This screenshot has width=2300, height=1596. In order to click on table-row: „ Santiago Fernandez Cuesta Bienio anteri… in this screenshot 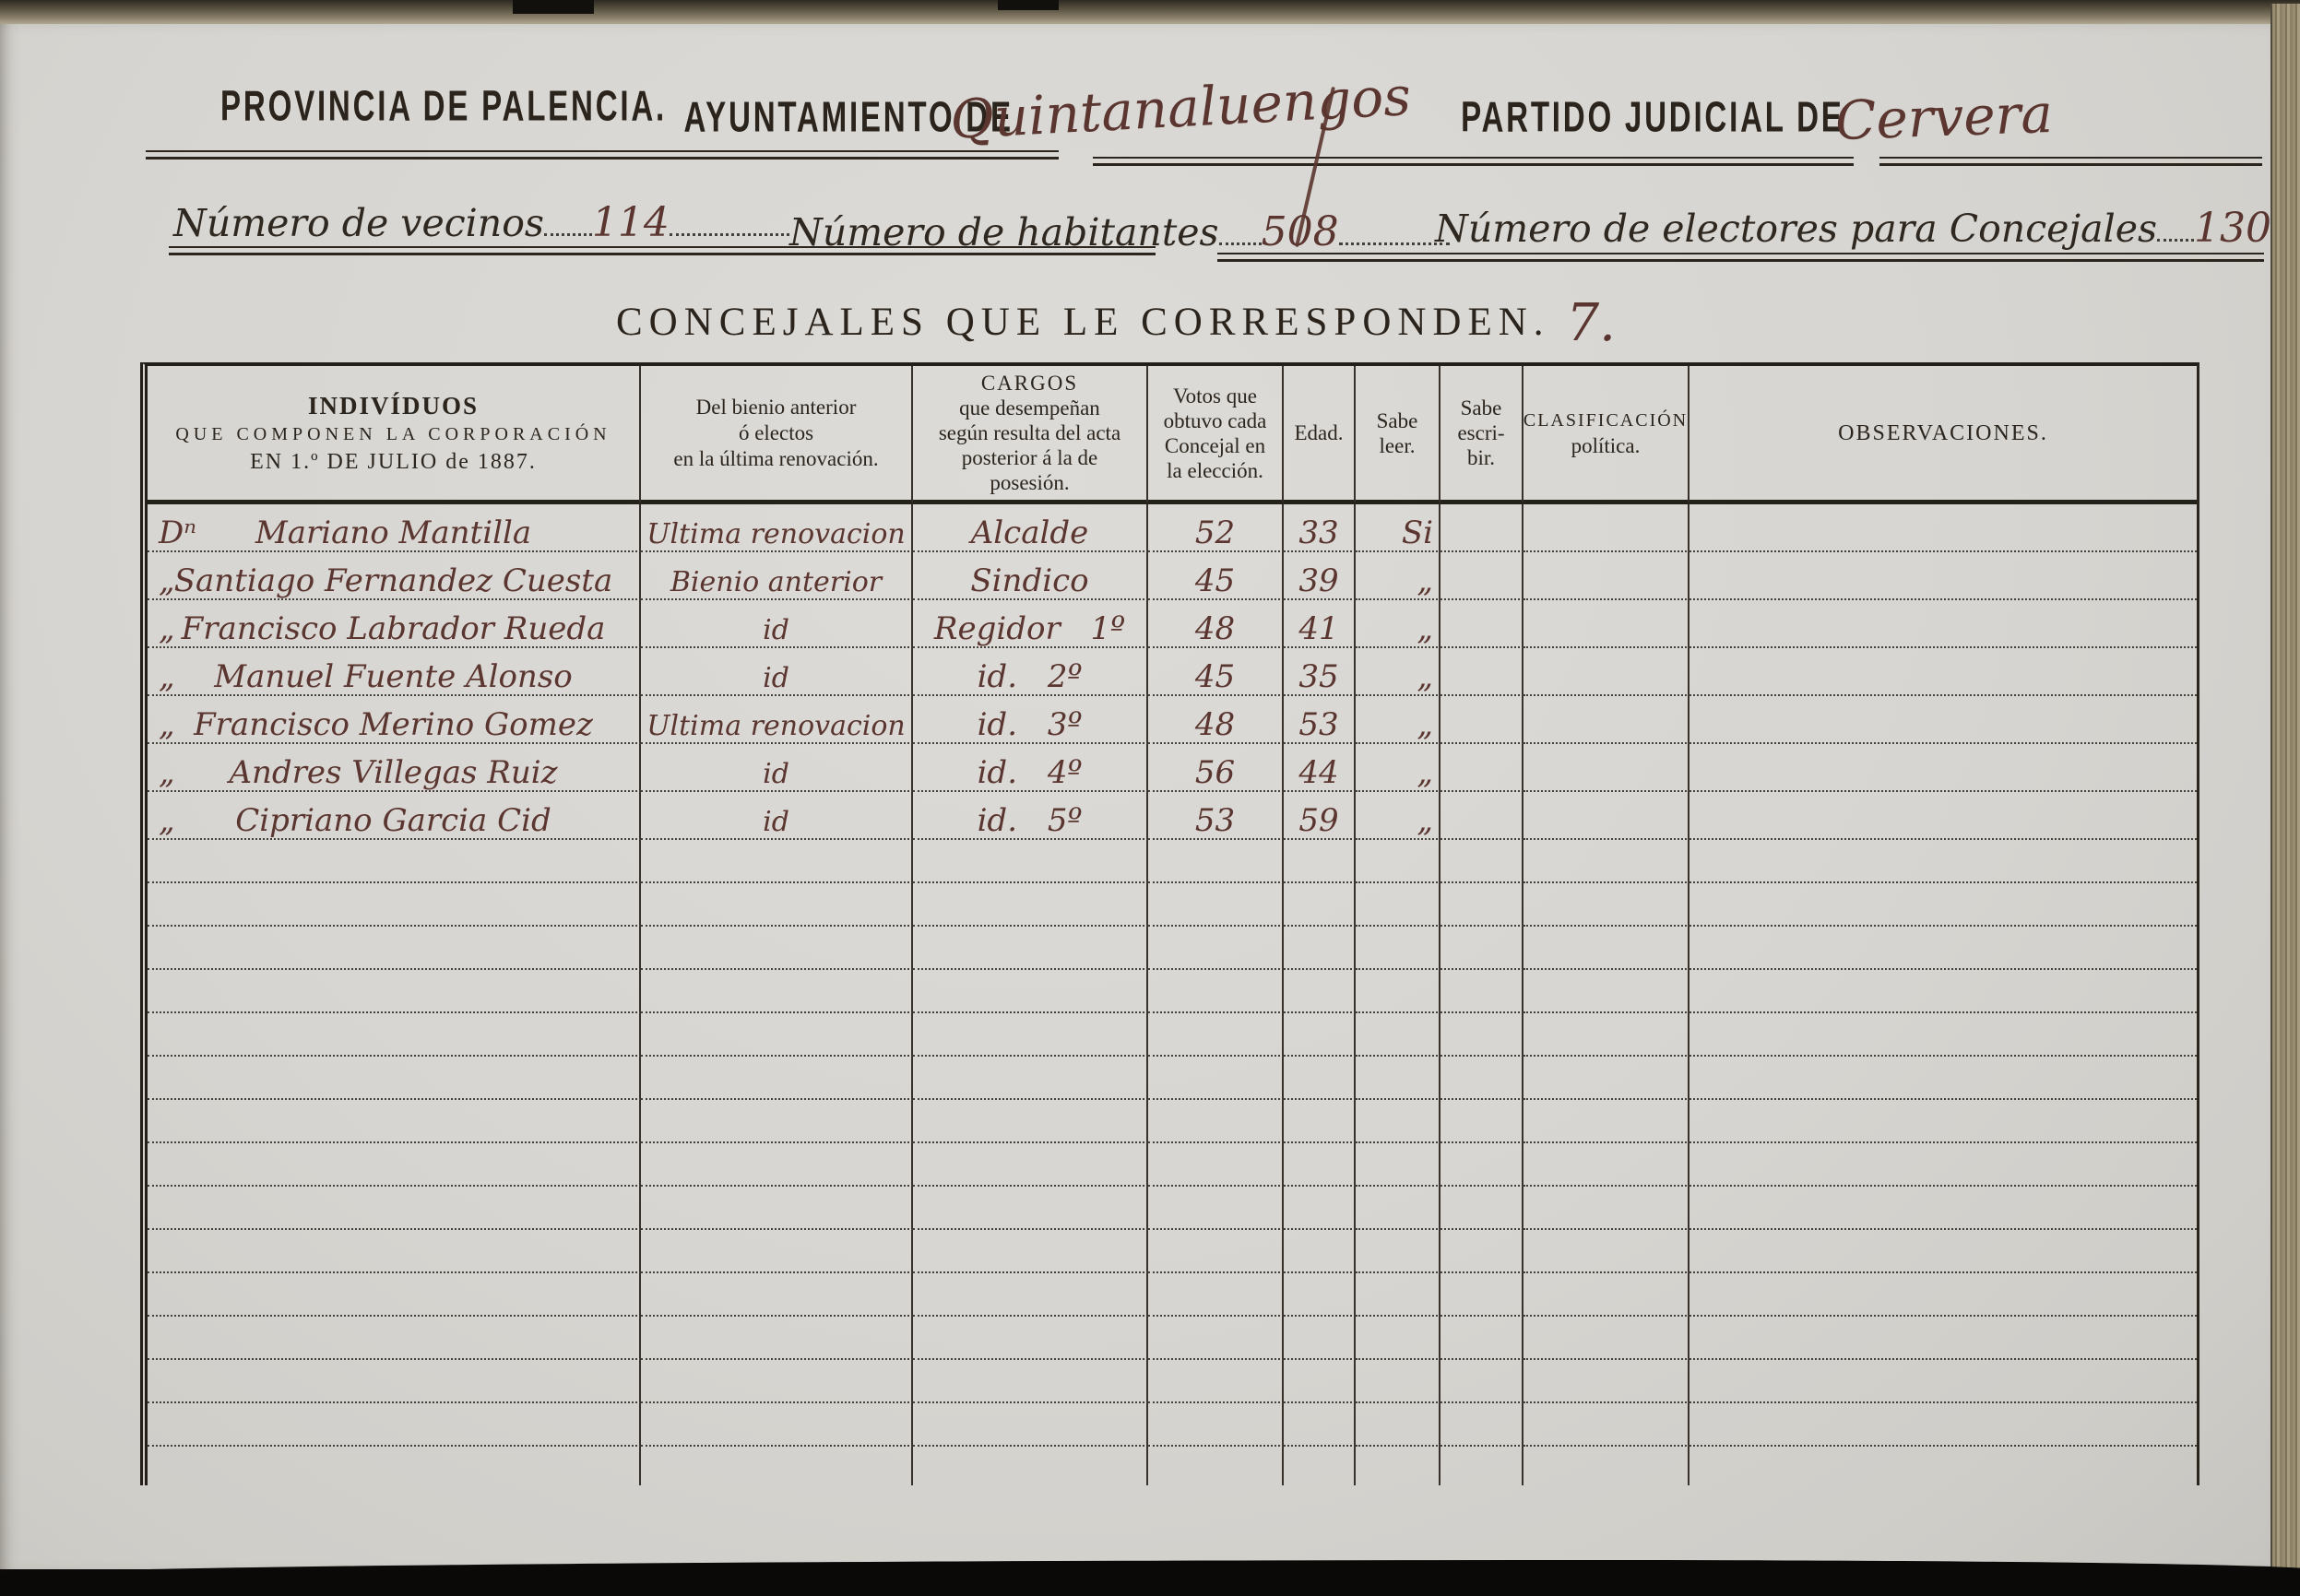, I will do `click(1173, 576)`.